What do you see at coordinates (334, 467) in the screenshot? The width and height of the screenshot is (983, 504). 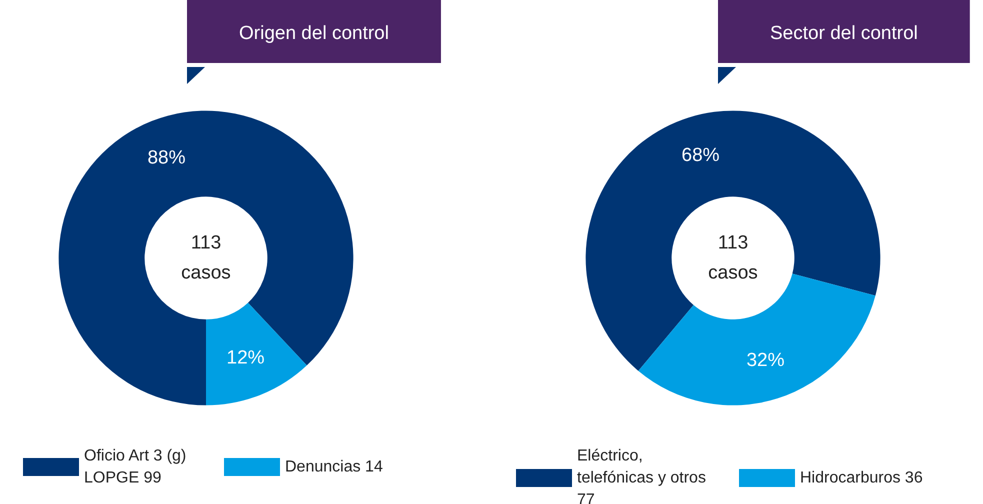 I see `legend-label: Denuncias 14` at bounding box center [334, 467].